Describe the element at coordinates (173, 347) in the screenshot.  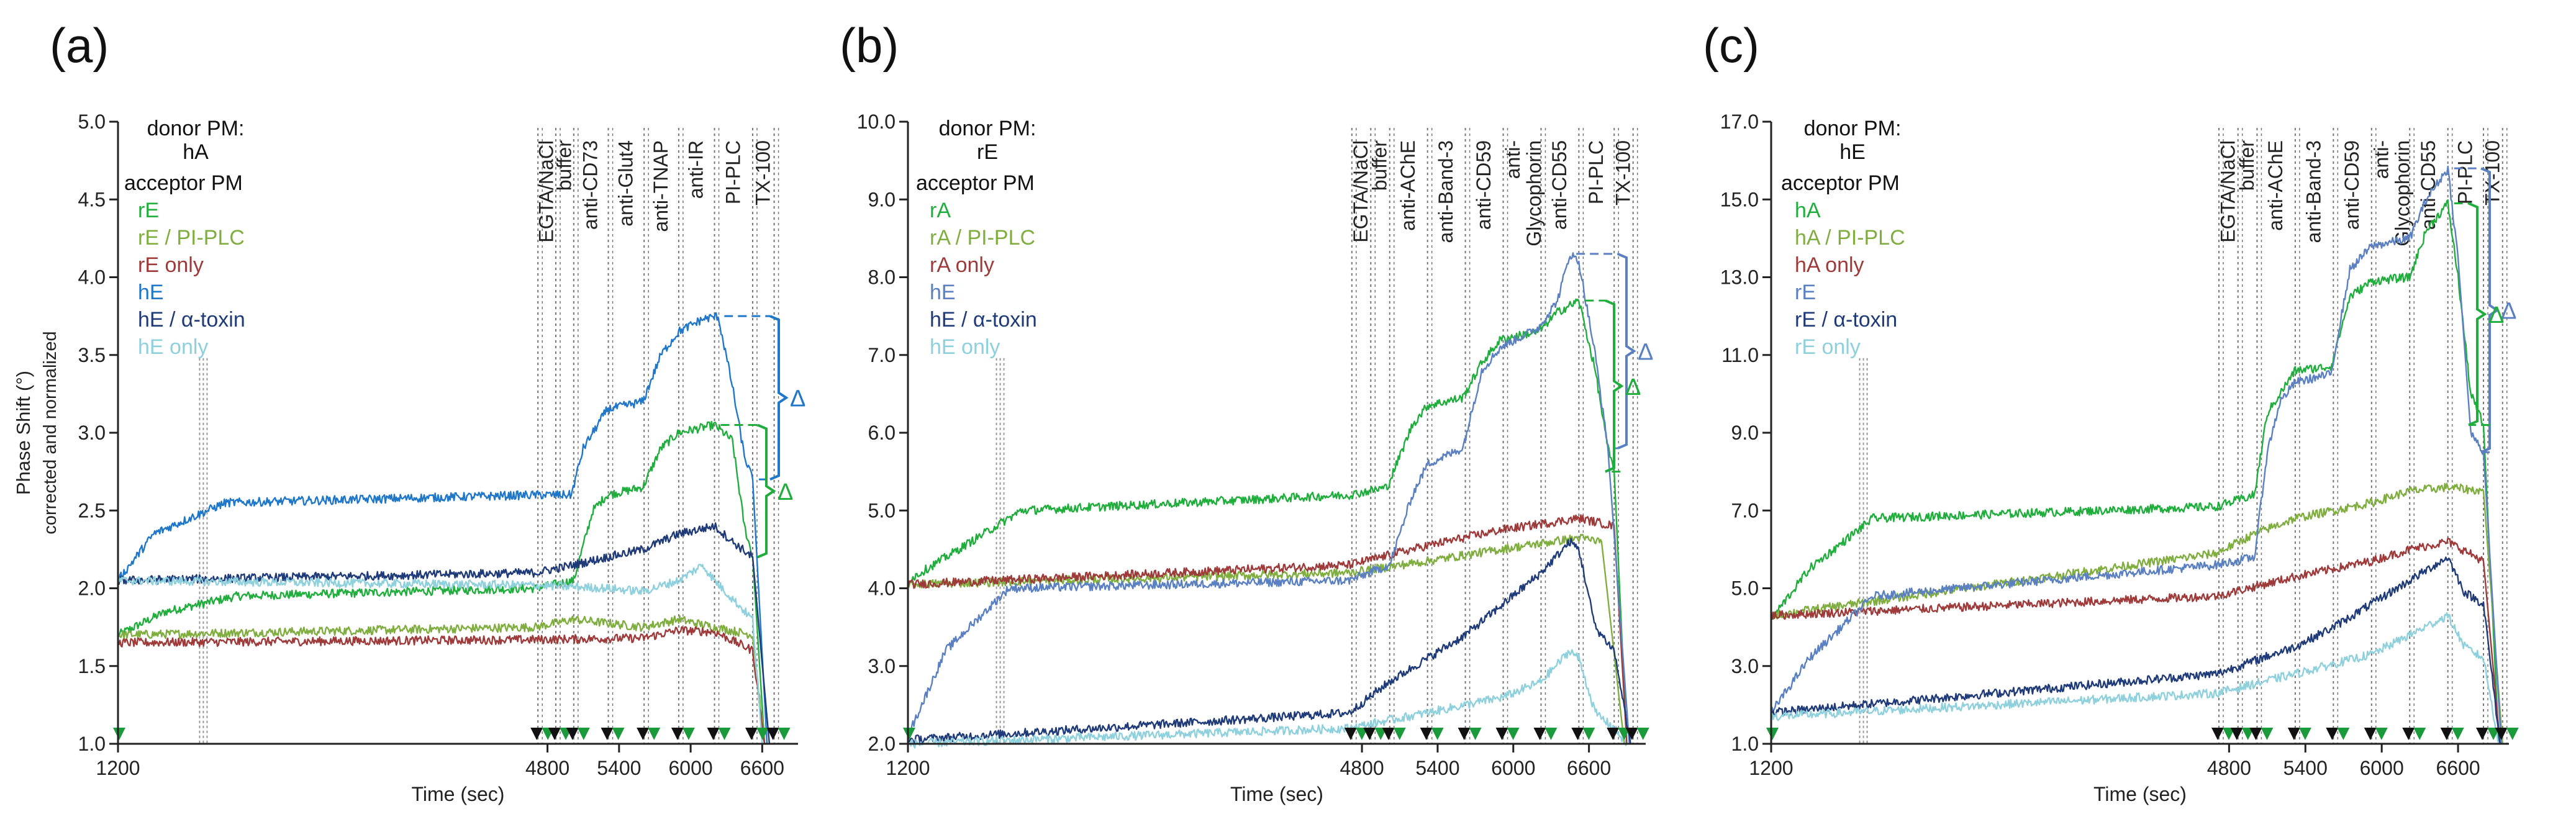
I see `legend-entry: hE only` at that location.